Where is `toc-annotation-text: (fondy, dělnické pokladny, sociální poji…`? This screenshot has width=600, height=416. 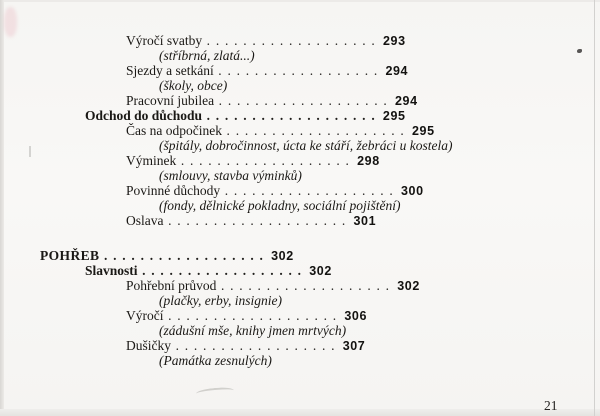
toc-annotation-text: (fondy, dělnické pokladny, sociální poji… is located at coordinates (280, 205).